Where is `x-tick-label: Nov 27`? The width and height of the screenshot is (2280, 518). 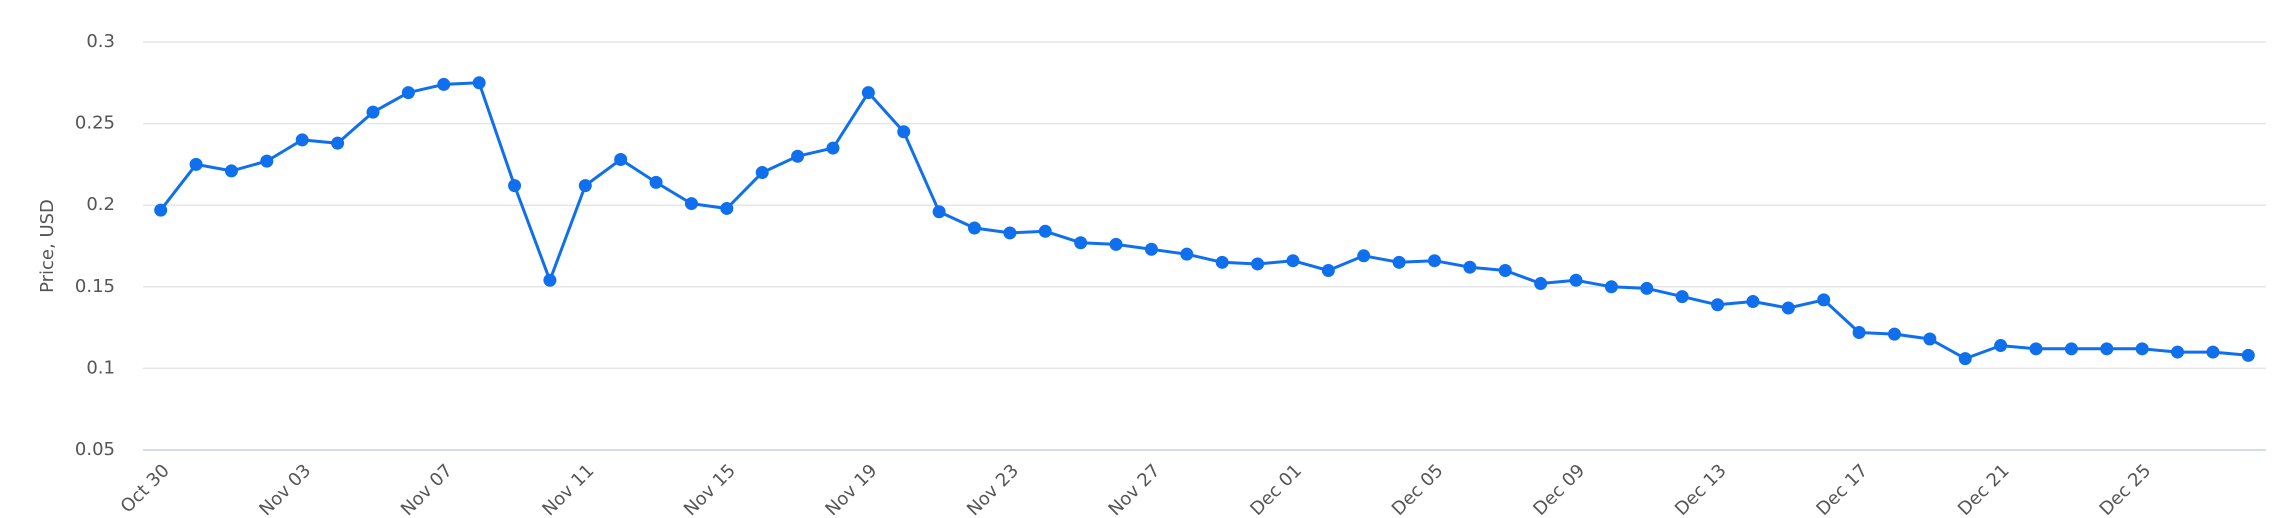 x-tick-label: Nov 27 is located at coordinates (1135, 489).